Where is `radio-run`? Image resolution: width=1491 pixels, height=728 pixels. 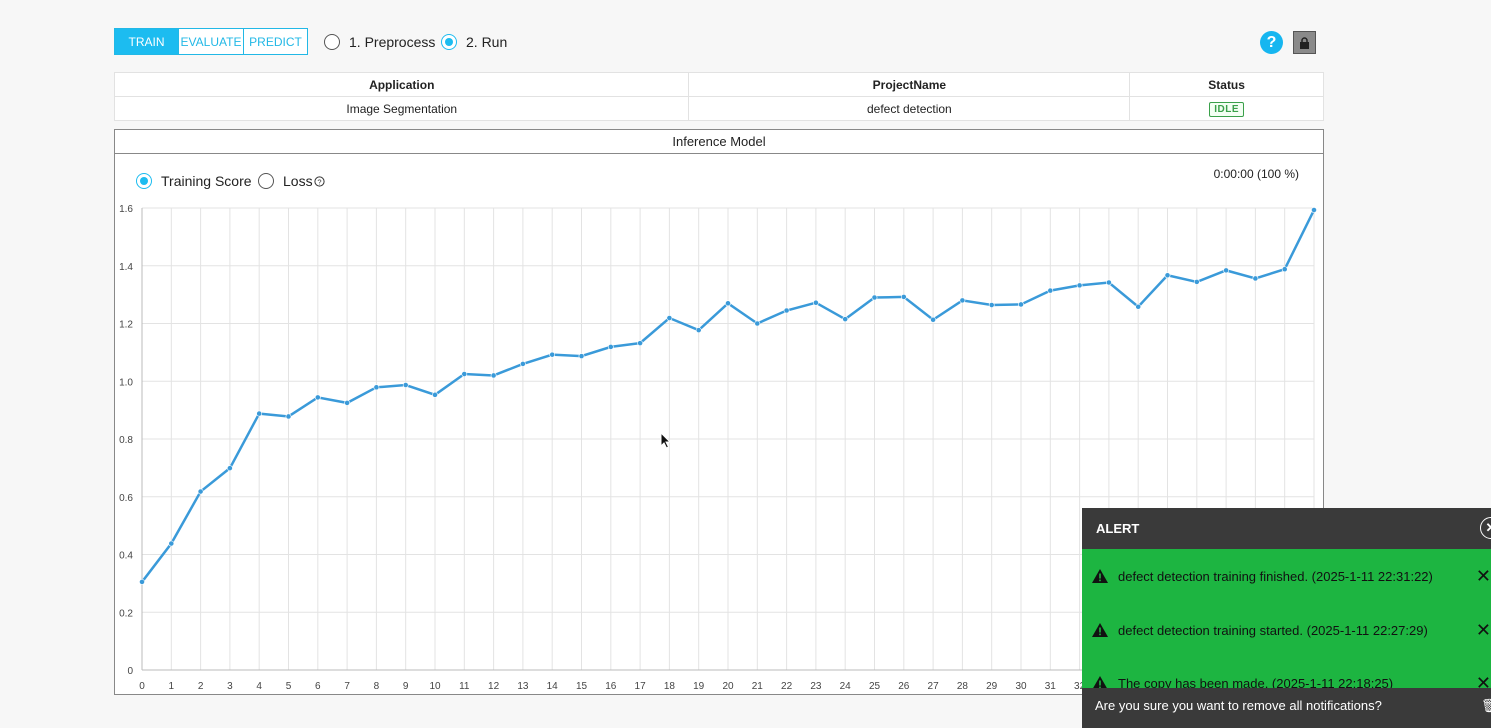
radio-run is located at coordinates (449, 42).